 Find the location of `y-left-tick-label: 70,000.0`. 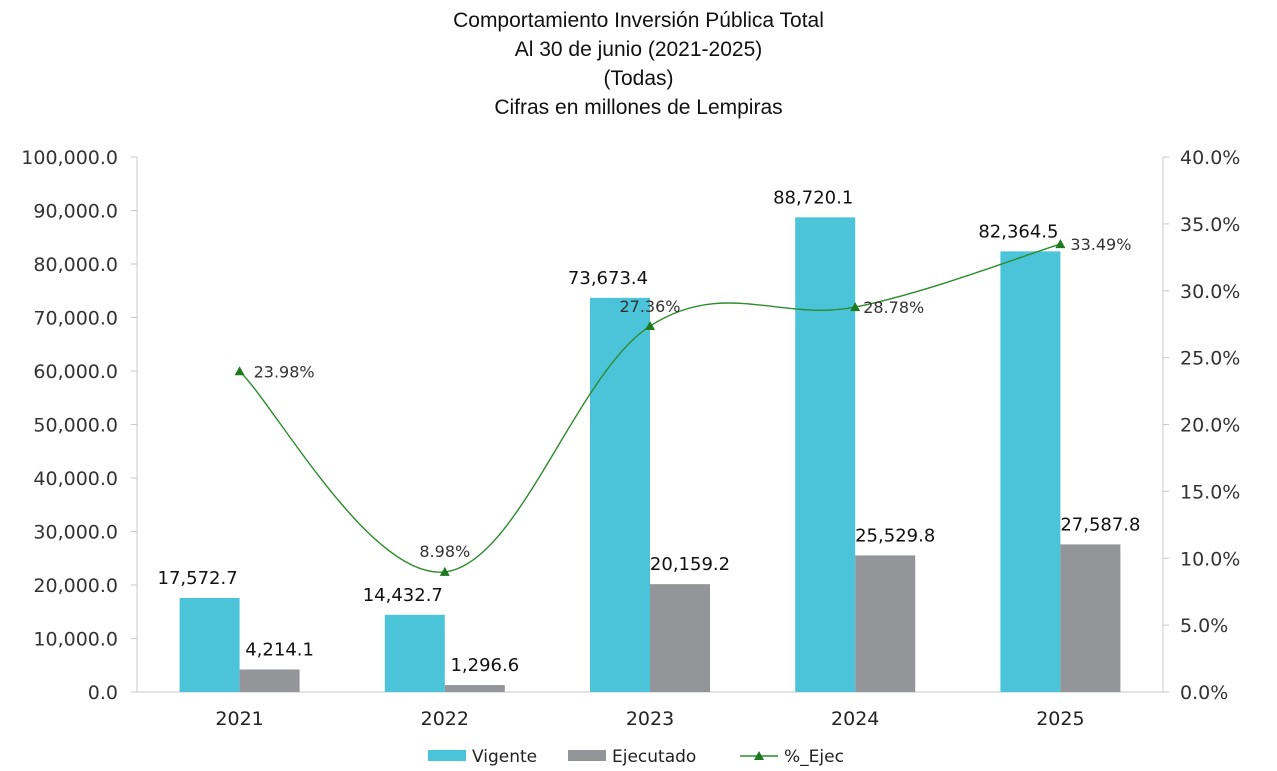

y-left-tick-label: 70,000.0 is located at coordinates (75, 319).